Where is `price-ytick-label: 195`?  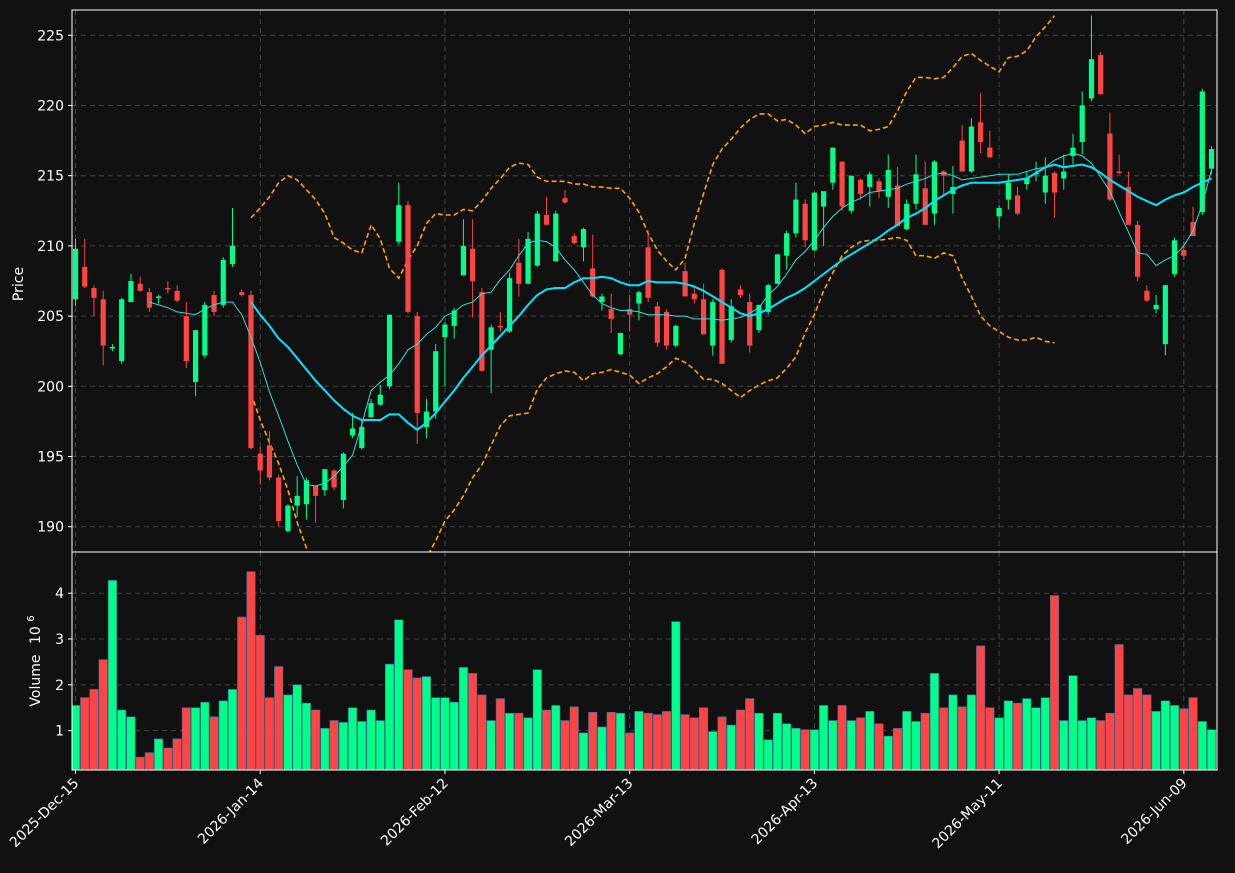 price-ytick-label: 195 is located at coordinates (50, 458).